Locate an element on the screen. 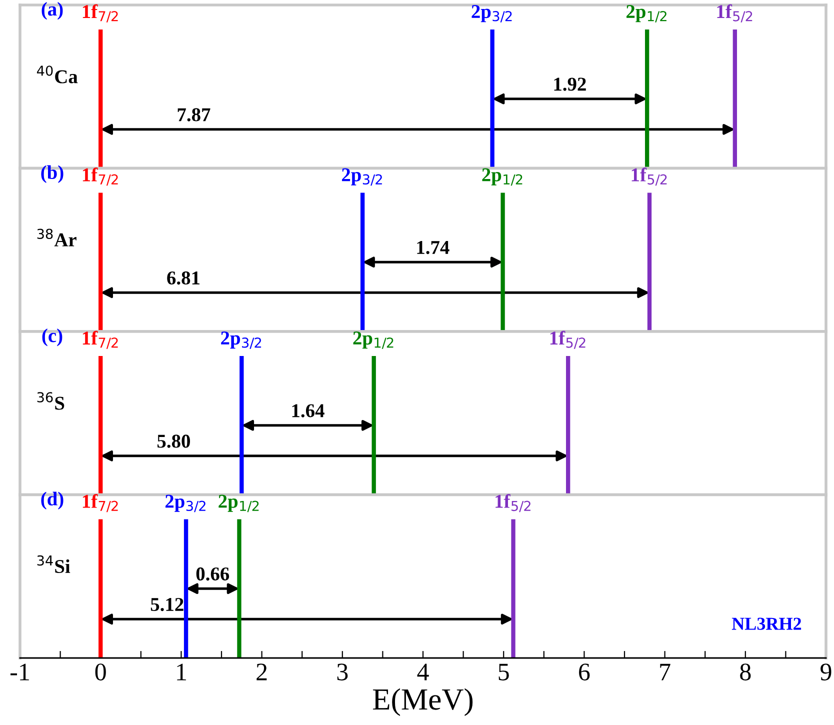  annotation: 0.66 is located at coordinates (213, 574).